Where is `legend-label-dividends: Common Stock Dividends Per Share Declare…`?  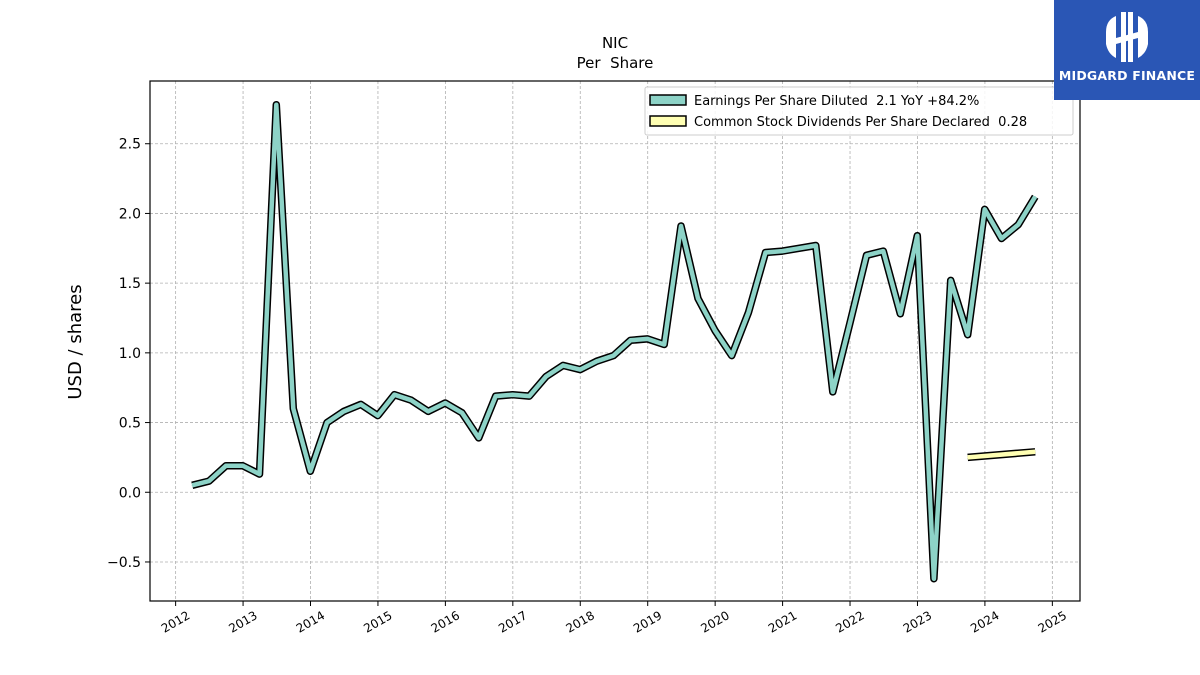 legend-label-dividends: Common Stock Dividends Per Share Declare… is located at coordinates (860, 122).